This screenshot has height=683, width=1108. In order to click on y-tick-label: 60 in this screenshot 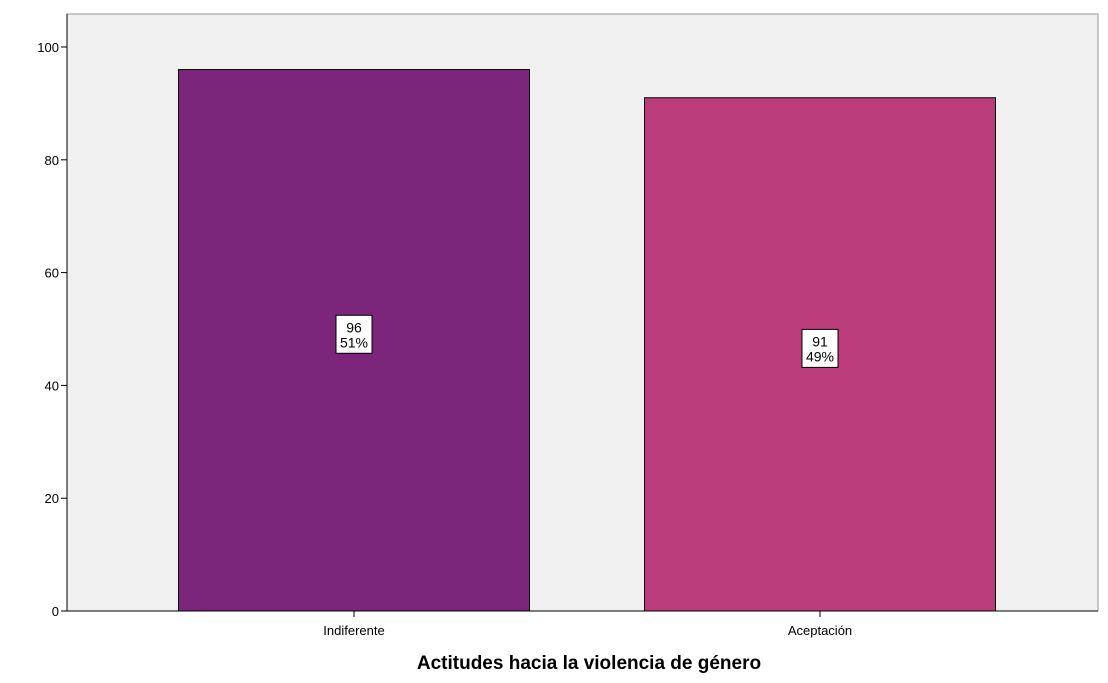, I will do `click(52, 273)`.